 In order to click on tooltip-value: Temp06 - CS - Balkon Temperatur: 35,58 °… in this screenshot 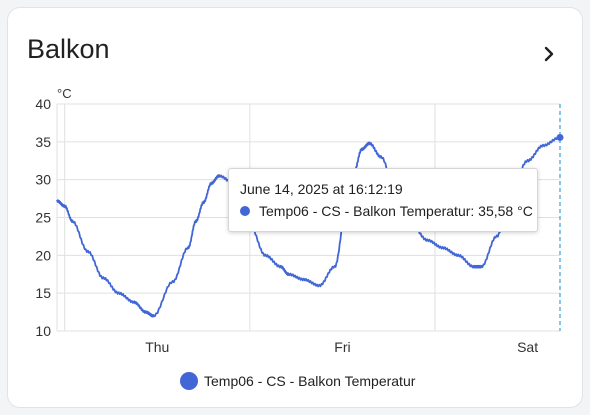, I will do `click(396, 211)`.